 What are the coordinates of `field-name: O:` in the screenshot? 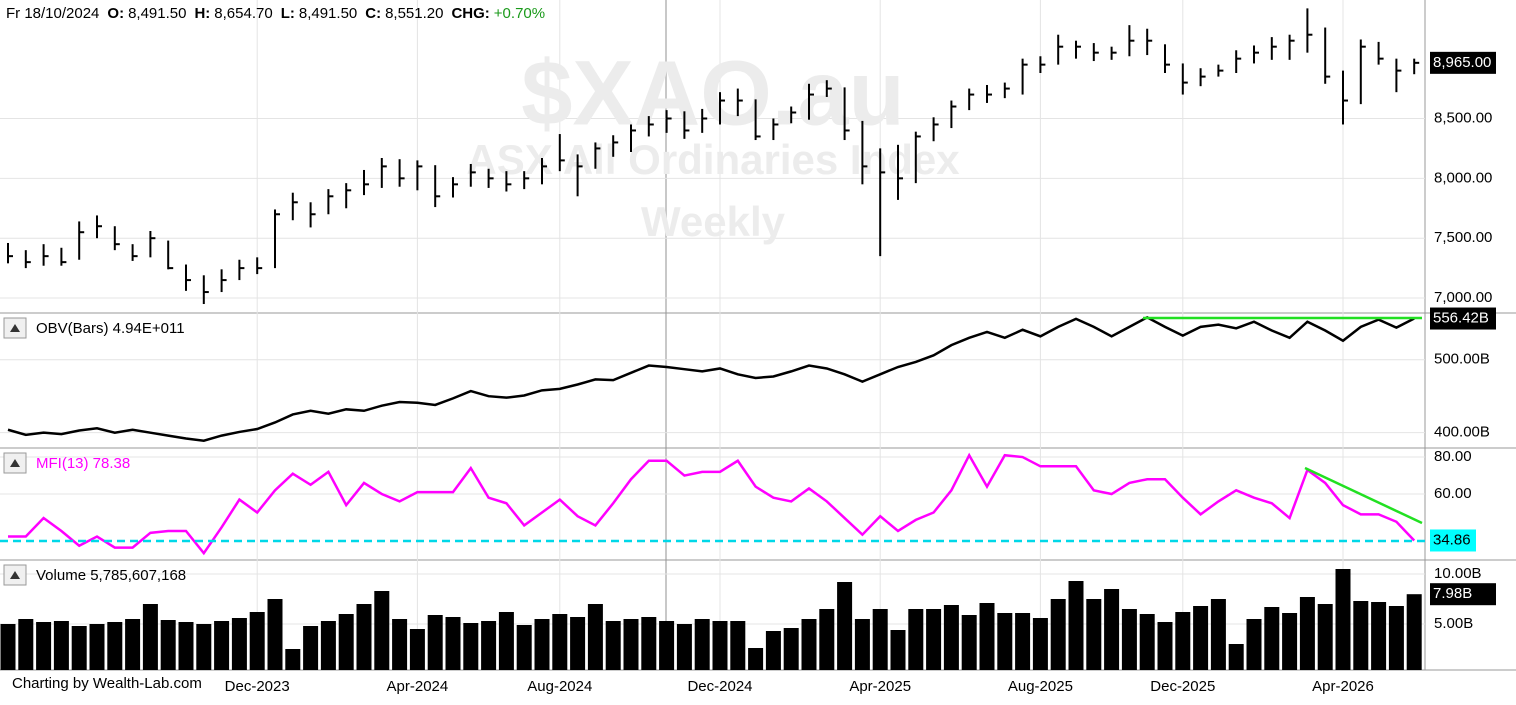 It's located at (116, 13).